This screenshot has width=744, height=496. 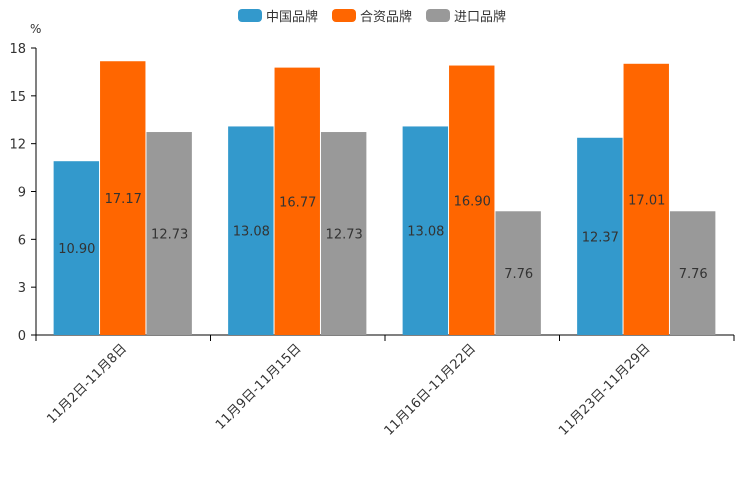 What do you see at coordinates (17, 49) in the screenshot?
I see `y-tick-label: 18` at bounding box center [17, 49].